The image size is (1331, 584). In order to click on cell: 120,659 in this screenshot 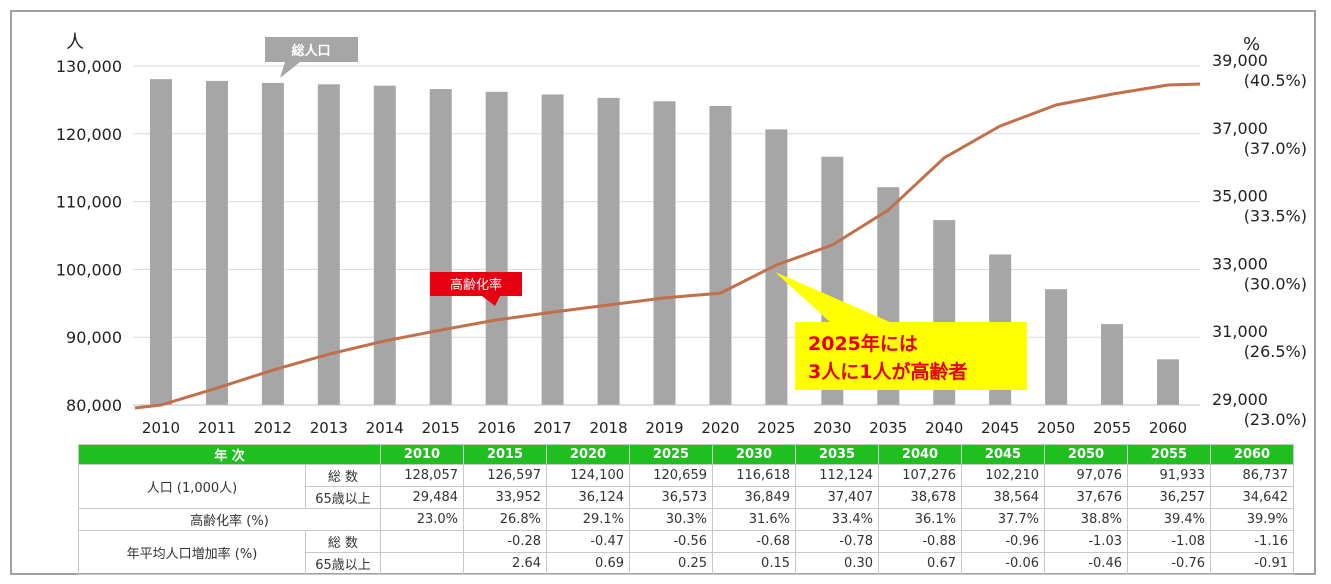, I will do `click(671, 475)`.